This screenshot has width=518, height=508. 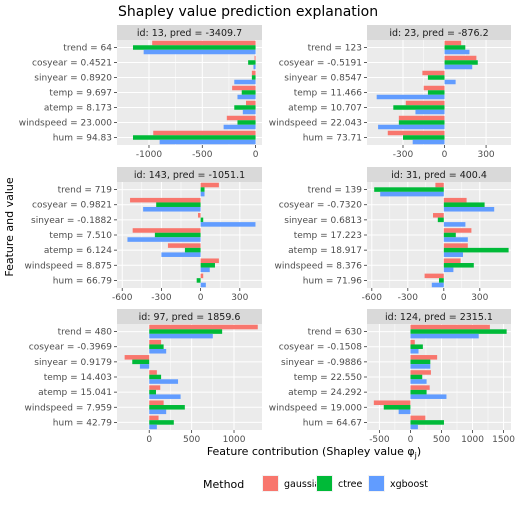 I want to click on x-tick-label: 1500, so click(x=503, y=440).